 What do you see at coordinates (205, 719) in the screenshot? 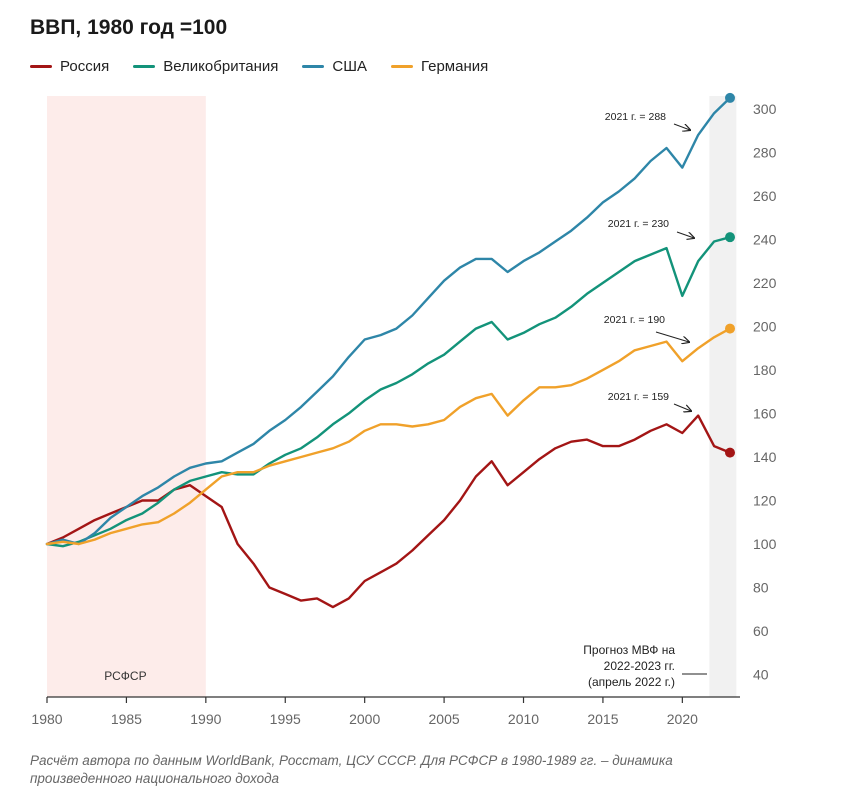
I see `x-tick-label: 1990` at bounding box center [205, 719].